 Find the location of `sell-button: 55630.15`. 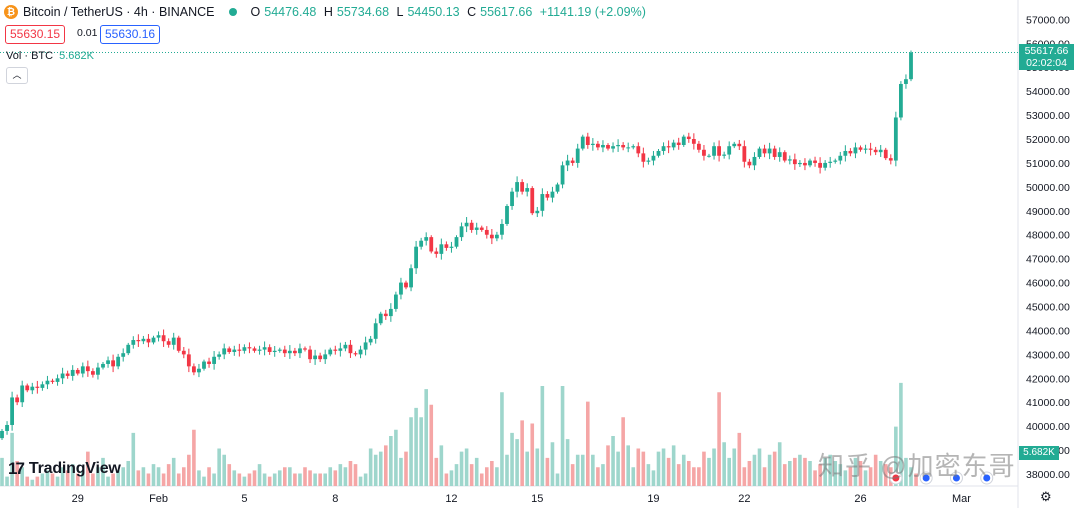

sell-button: 55630.15 is located at coordinates (35, 34).